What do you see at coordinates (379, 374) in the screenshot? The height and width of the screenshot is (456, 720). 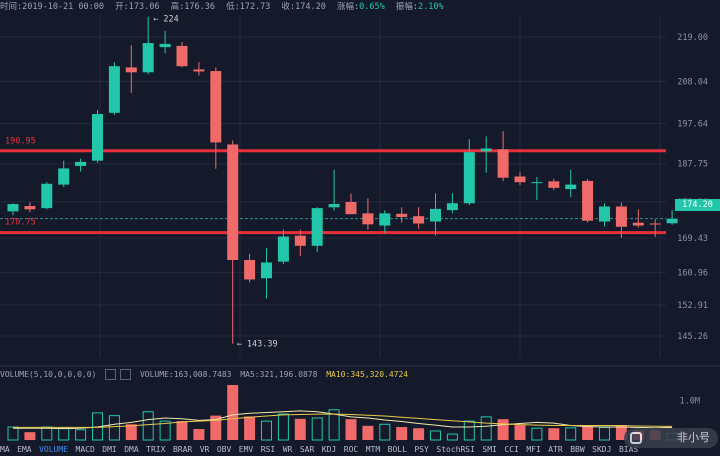 I see `ma10-value: 345,320.4724` at bounding box center [379, 374].